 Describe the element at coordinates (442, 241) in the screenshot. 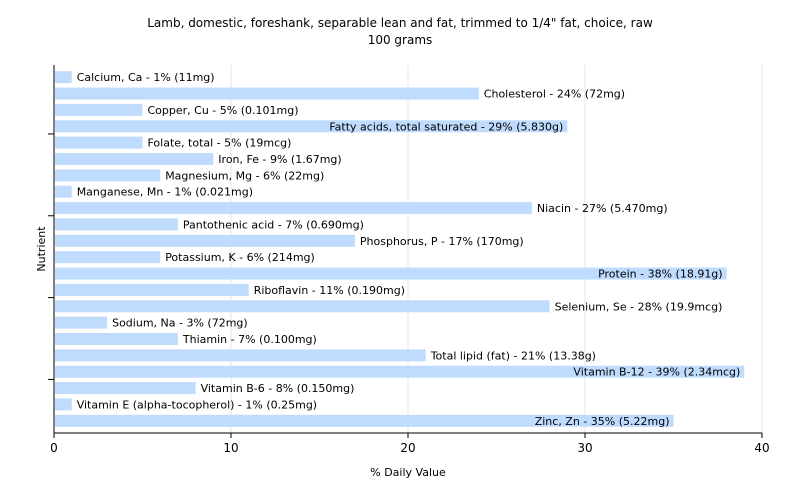

I see `bar-label: Phosphorus, P - 17% (170mg)` at that location.